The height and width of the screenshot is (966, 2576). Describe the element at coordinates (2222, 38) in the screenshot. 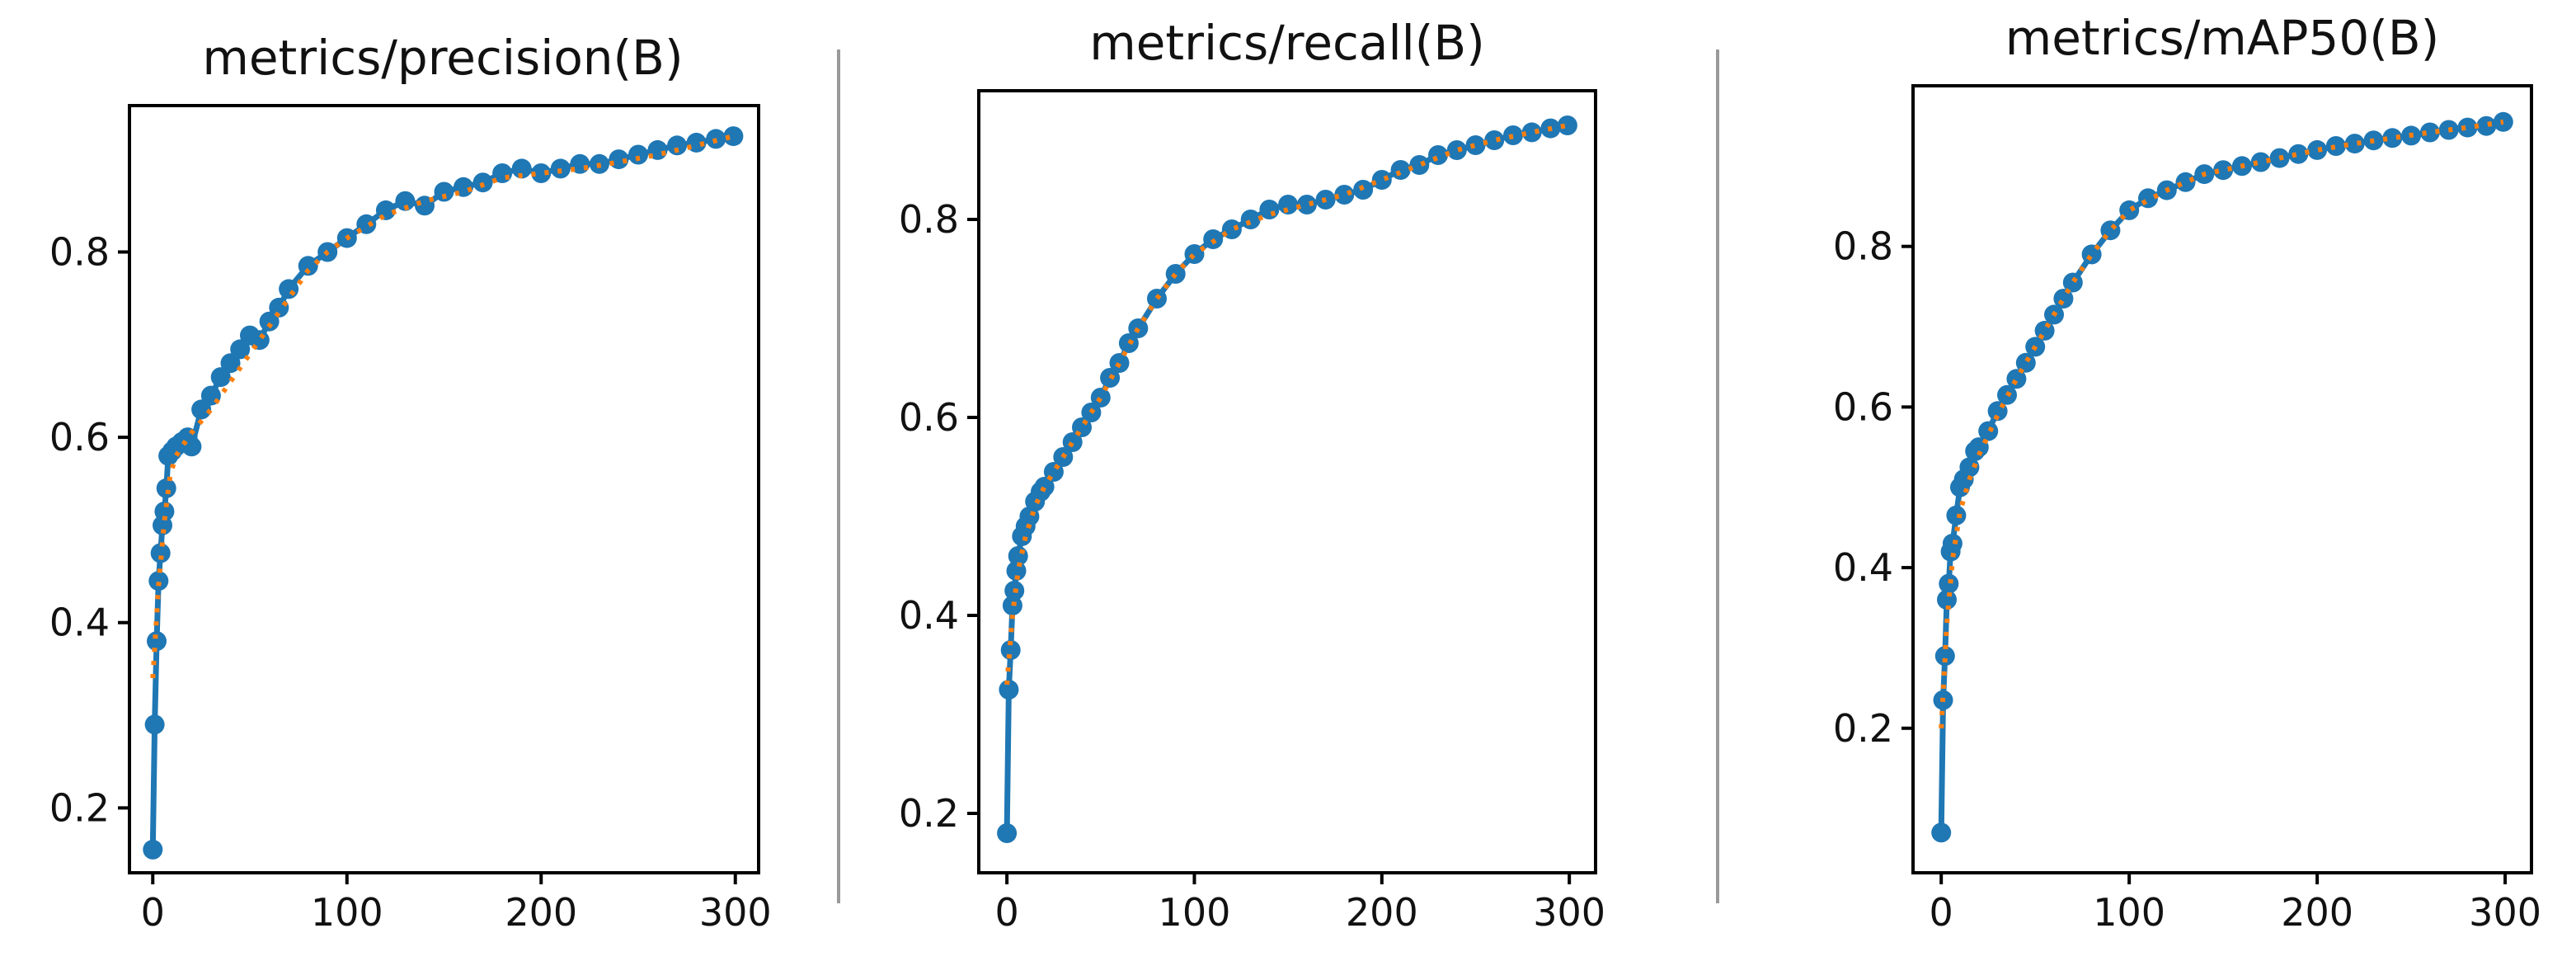

I see `chart-title: metrics/mAP50(B)` at that location.